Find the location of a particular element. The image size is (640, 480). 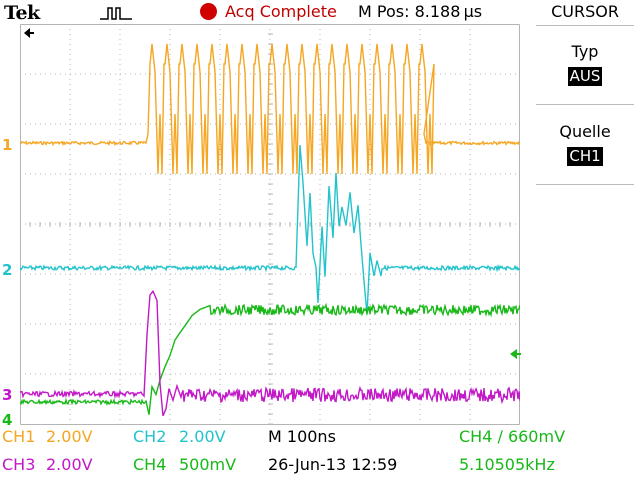

pulse-trigger-icon is located at coordinates (116, 13).